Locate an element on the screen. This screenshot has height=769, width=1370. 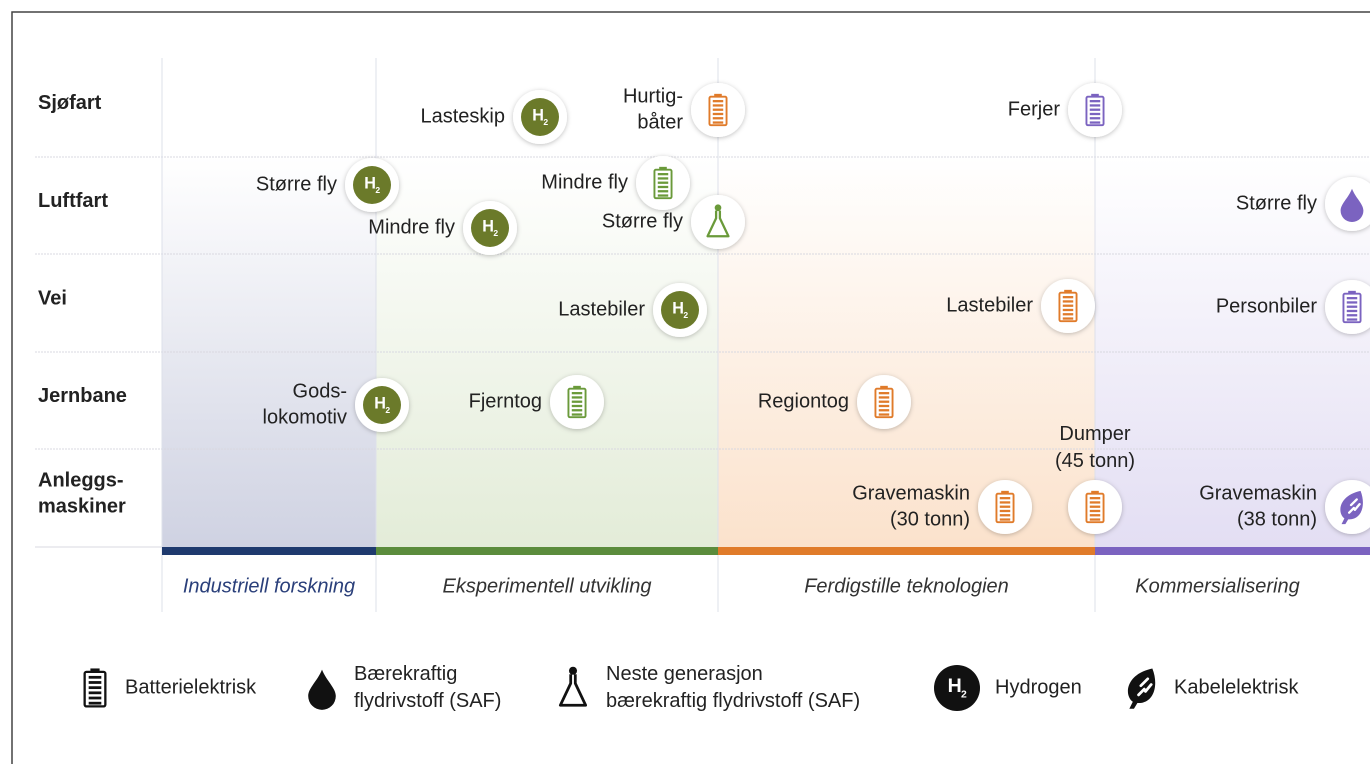
row-label: Vei is located at coordinates (52, 298).